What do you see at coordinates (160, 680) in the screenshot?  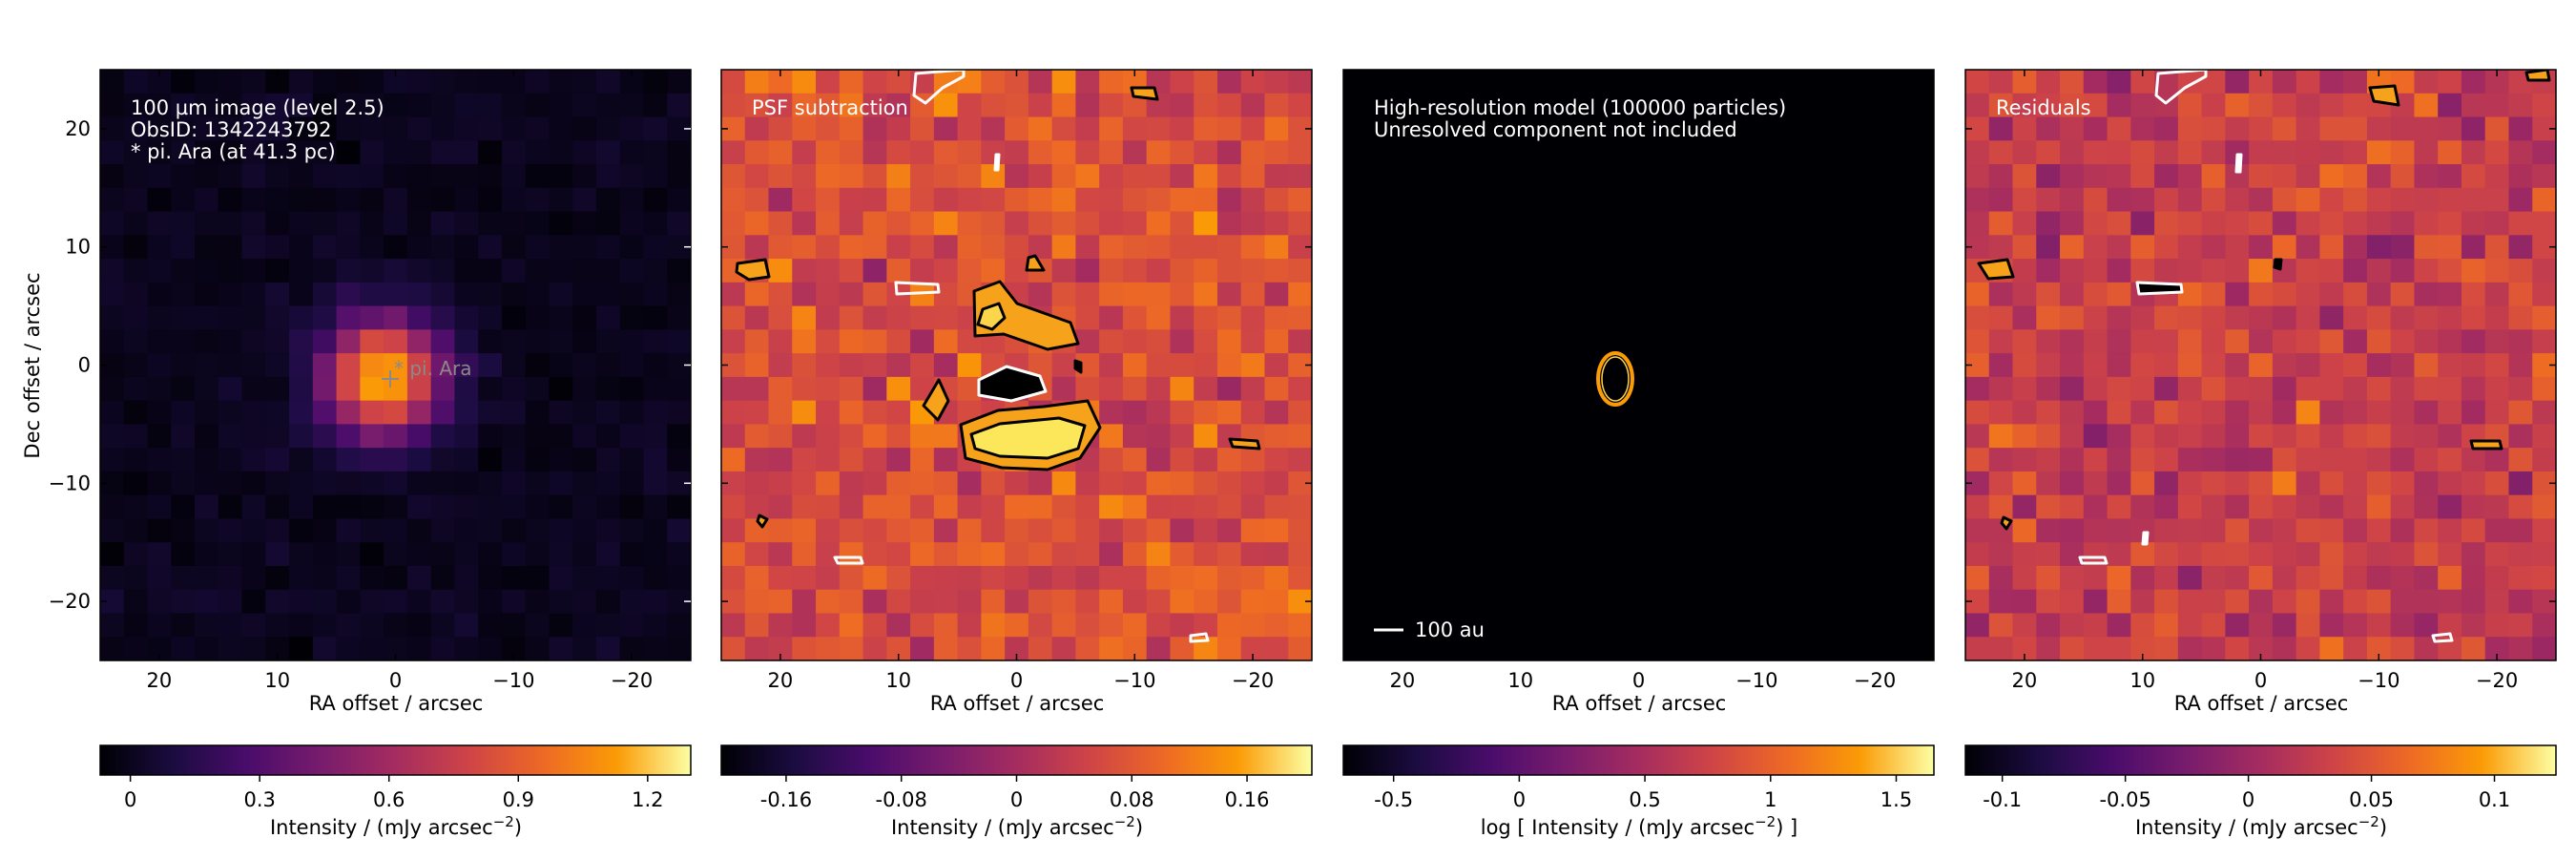 I see `x-tick-label: 20` at bounding box center [160, 680].